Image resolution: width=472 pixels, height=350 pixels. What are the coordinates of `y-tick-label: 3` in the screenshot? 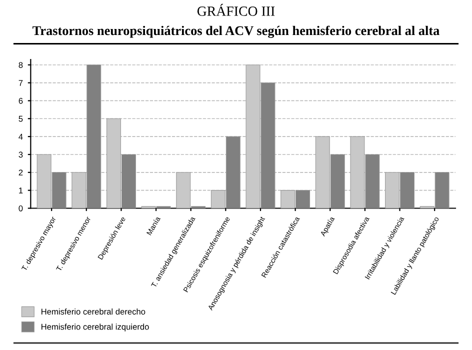 It's located at (20, 155).